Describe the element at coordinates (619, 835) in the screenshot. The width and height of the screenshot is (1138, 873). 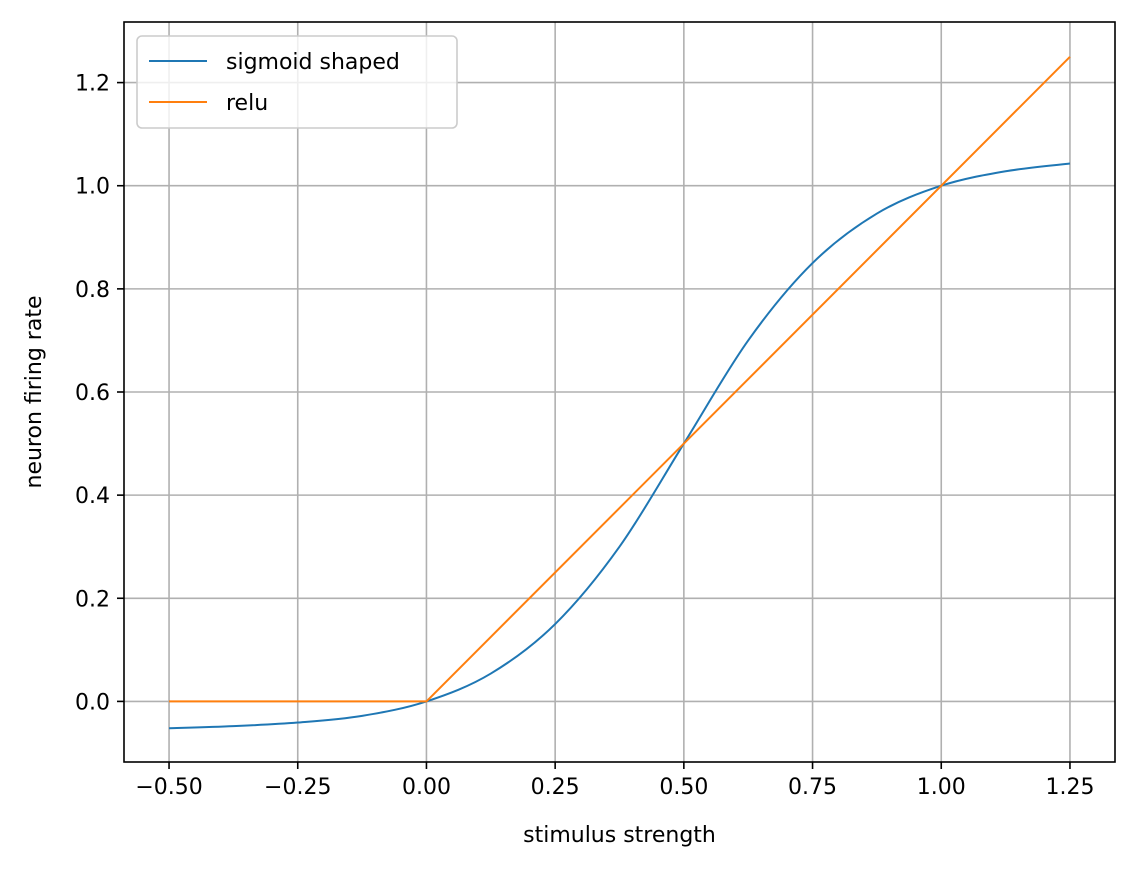
I see `x-axis-title: stimulus strength` at that location.